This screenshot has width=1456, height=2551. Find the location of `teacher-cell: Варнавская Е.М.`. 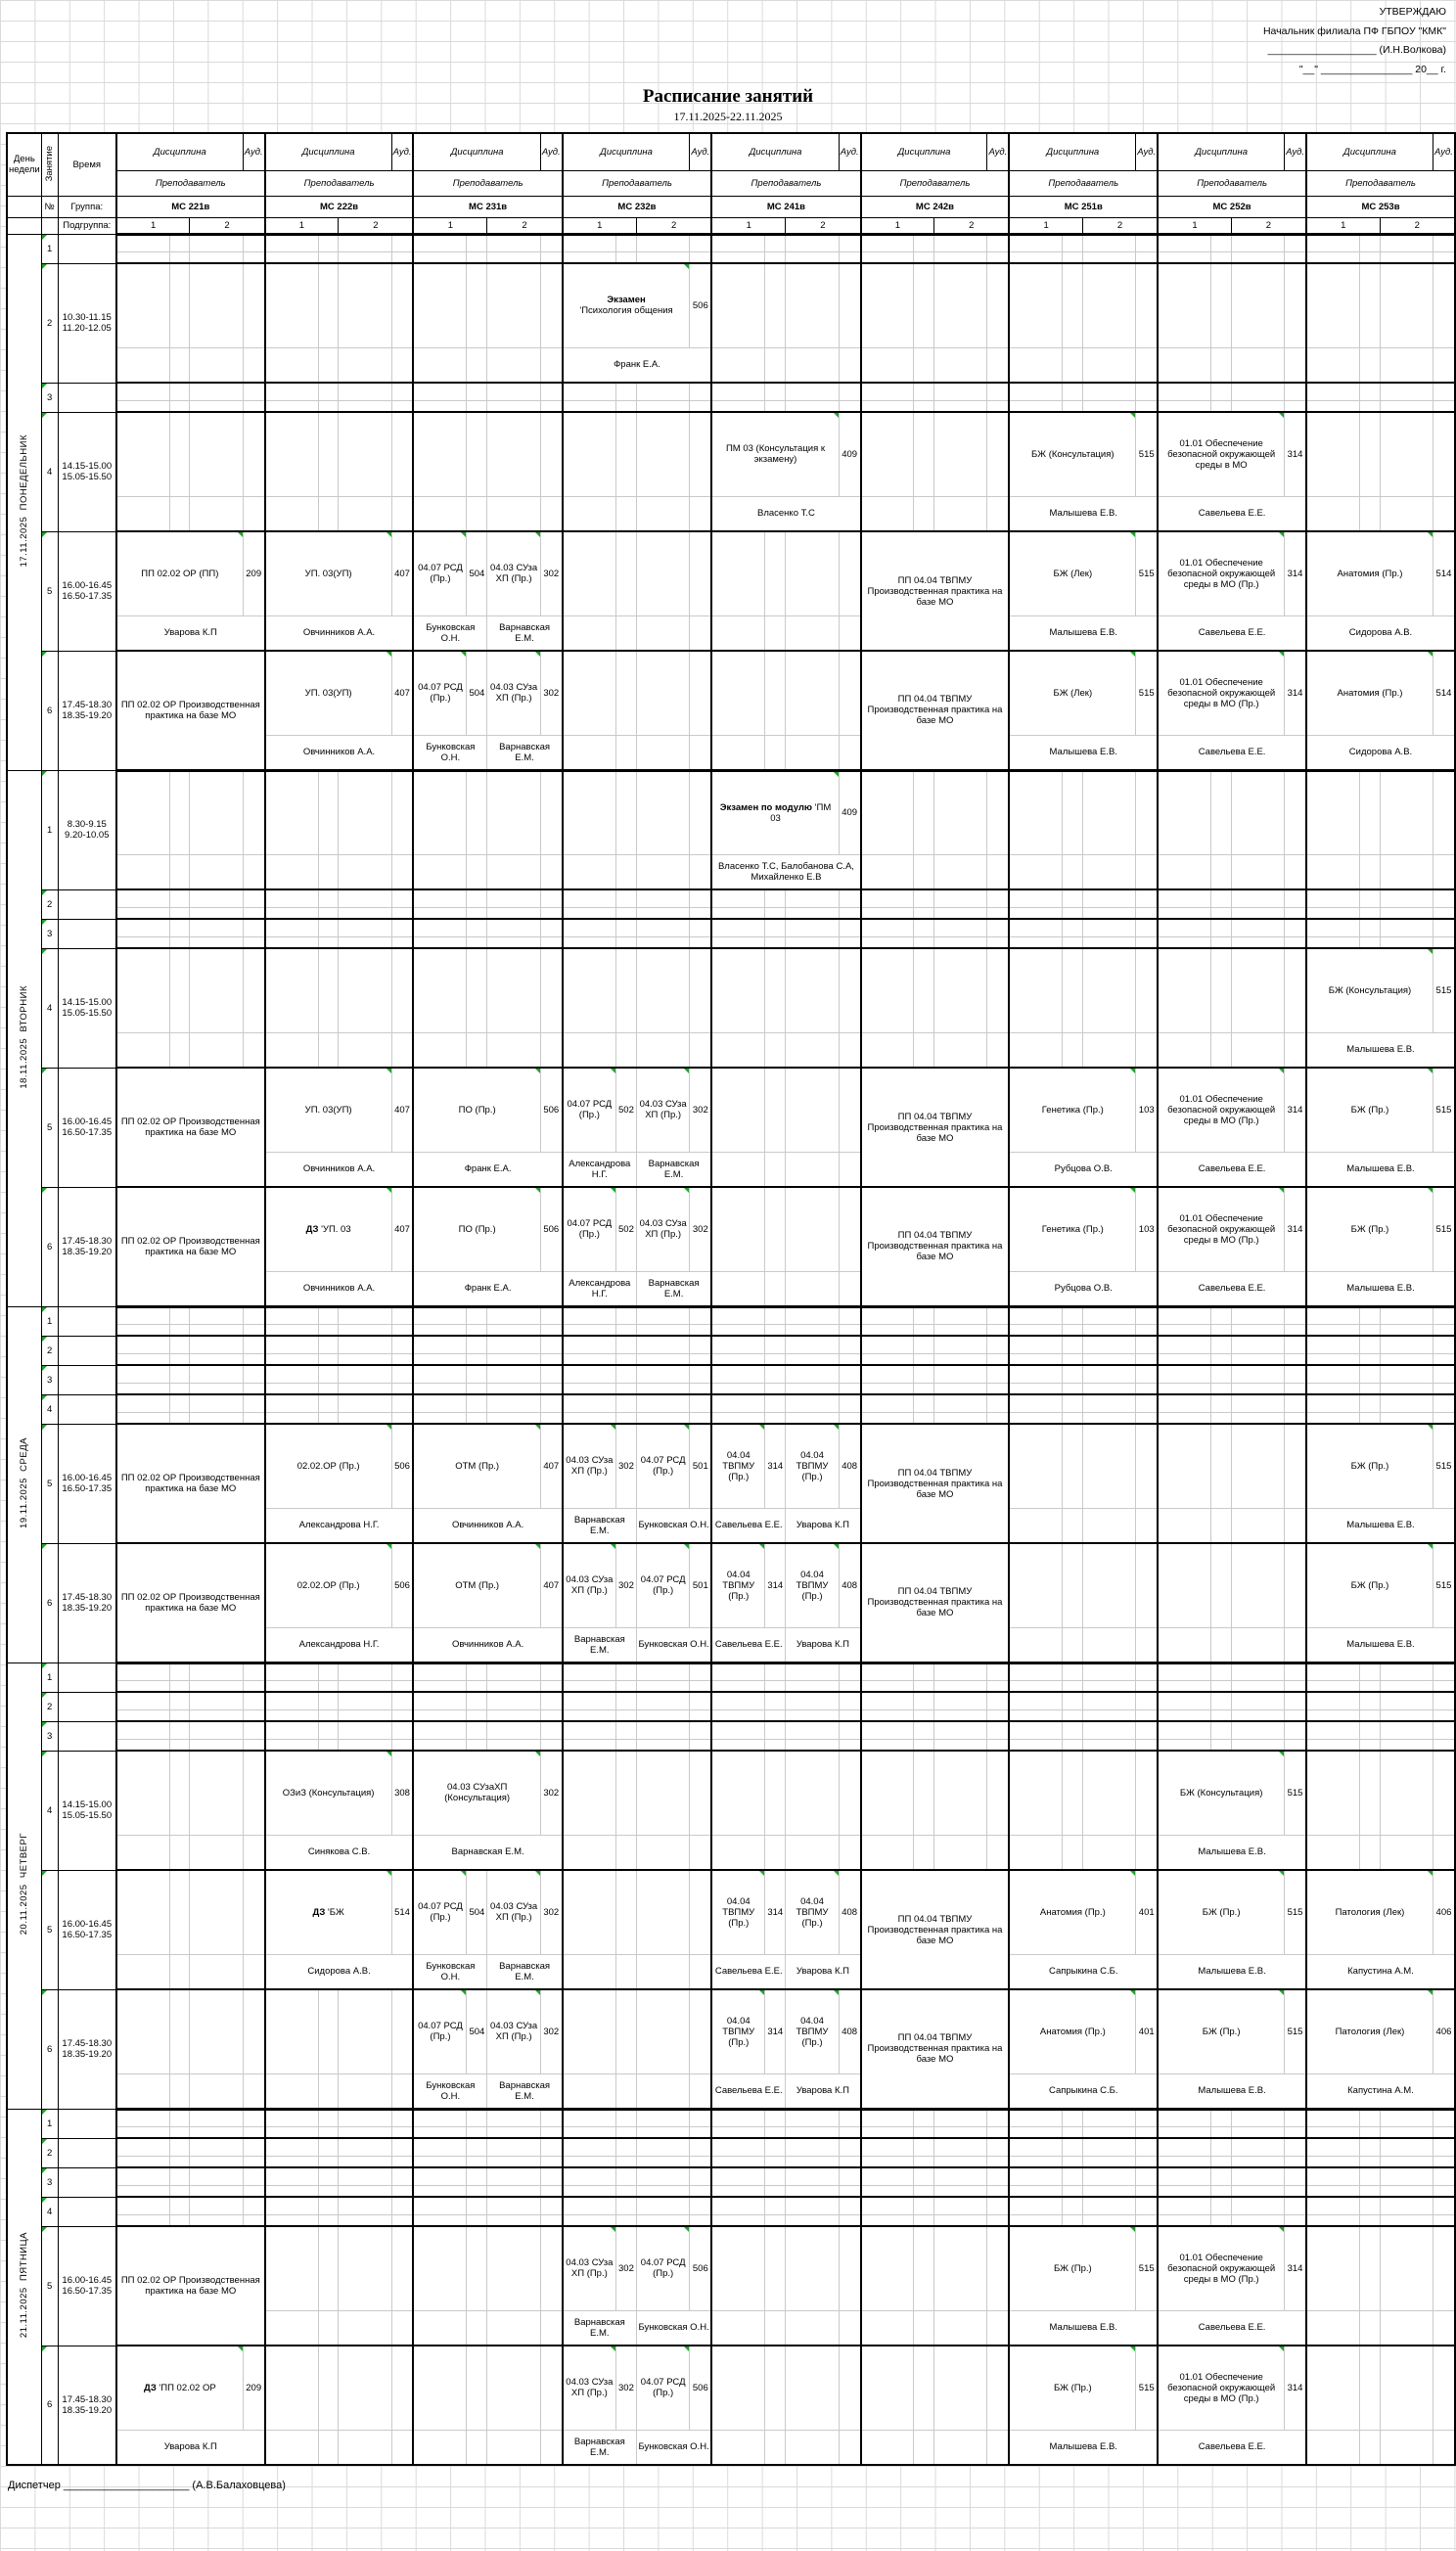

teacher-cell: Варнавская Е.М. is located at coordinates (599, 2328).